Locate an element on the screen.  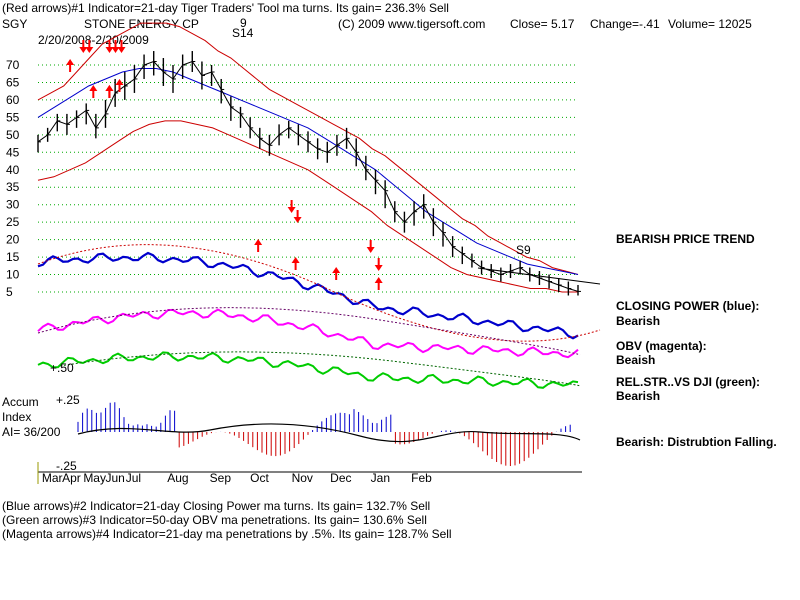
obv-title: OBV (magenta): is located at coordinates (661, 346).